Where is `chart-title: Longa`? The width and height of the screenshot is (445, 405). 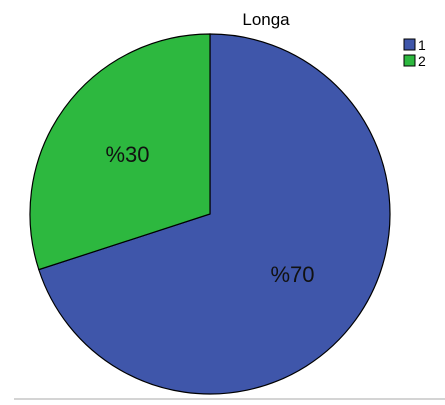 chart-title: Longa is located at coordinates (266, 19).